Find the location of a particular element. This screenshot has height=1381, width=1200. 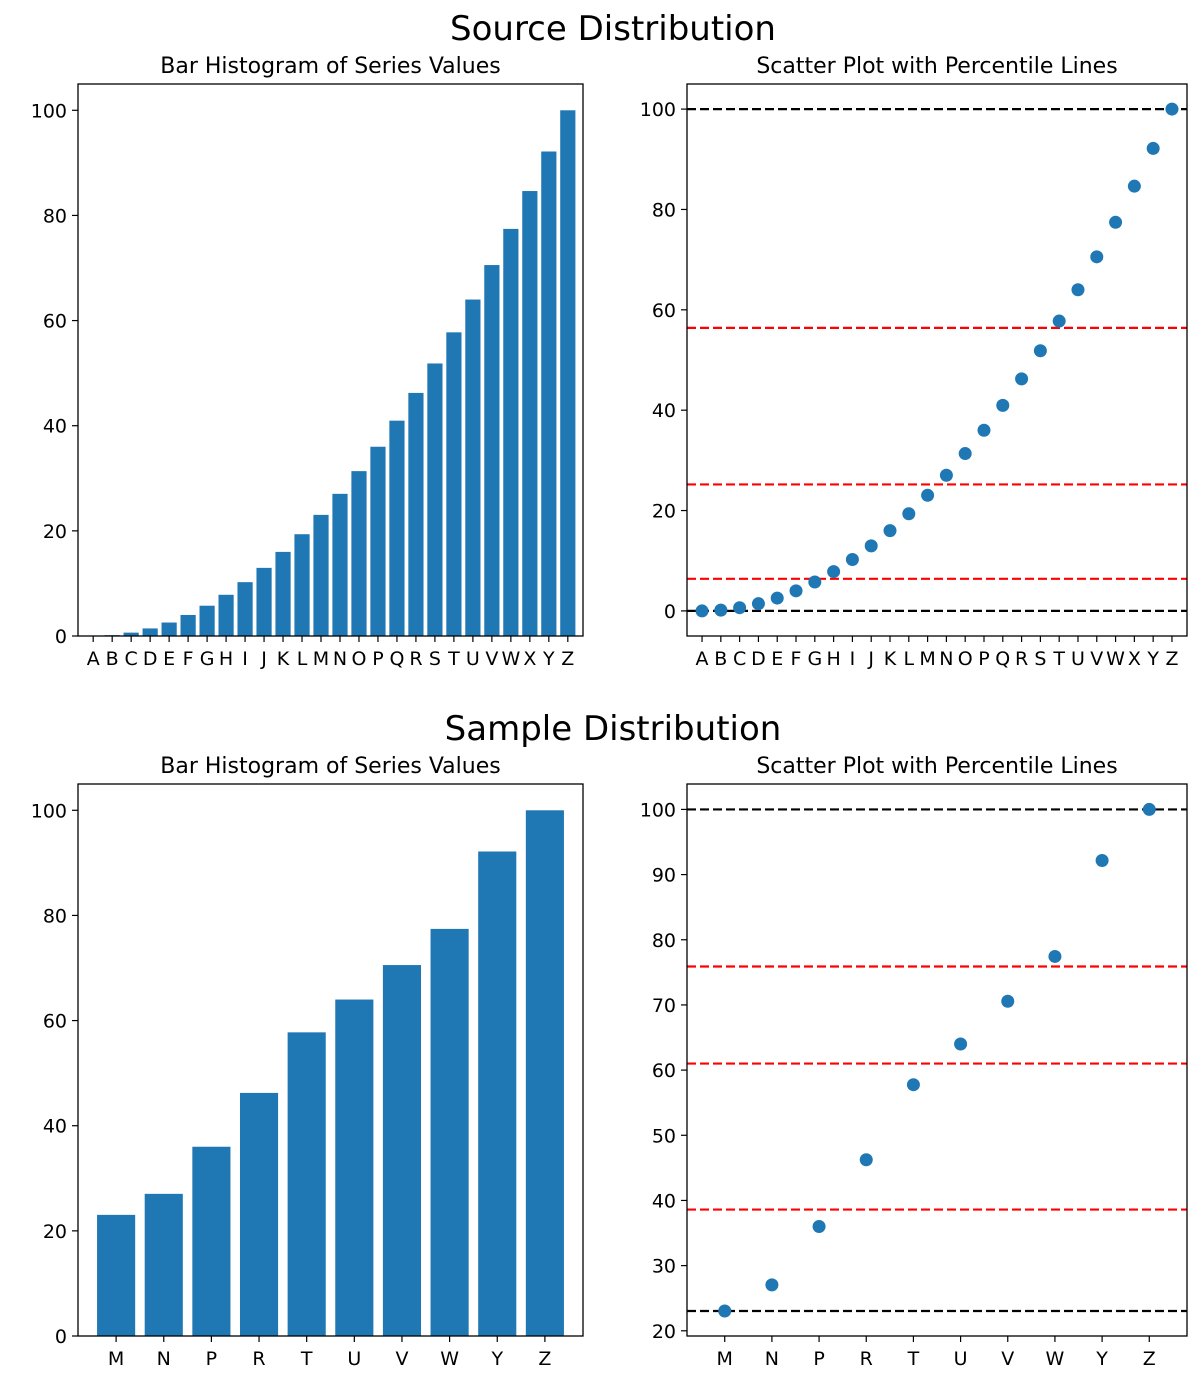

point-V is located at coordinates (1008, 1001).